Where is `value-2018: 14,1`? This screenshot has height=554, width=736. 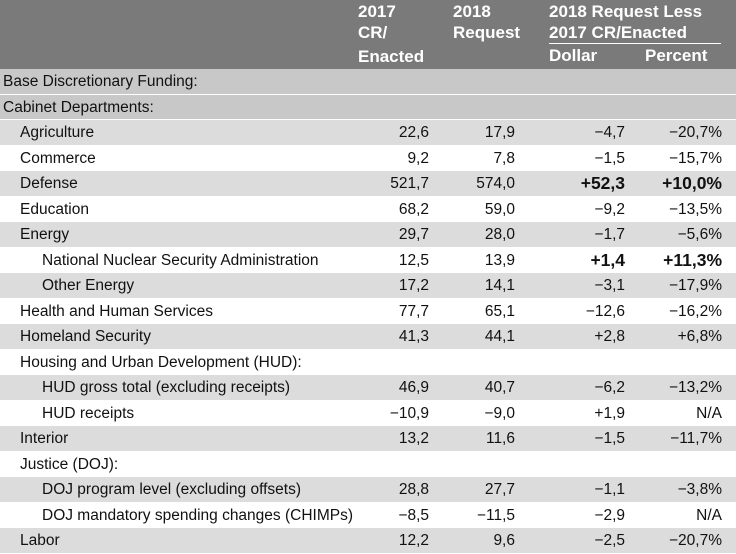 value-2018: 14,1 is located at coordinates (499, 285).